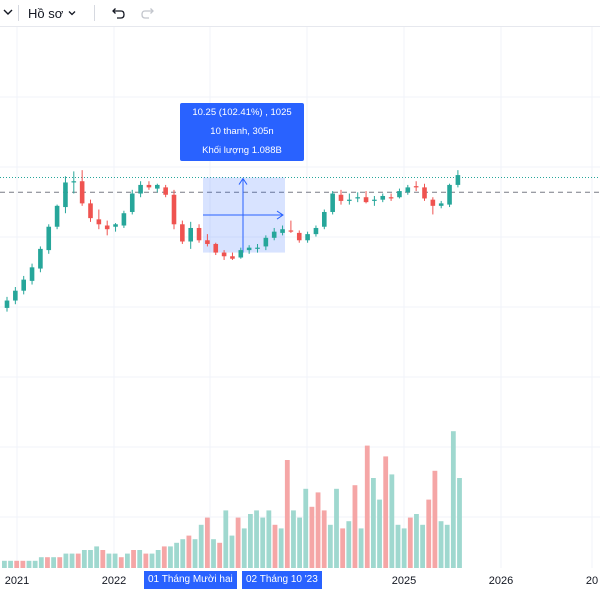  I want to click on range-start-label: 01 Tháng Mười hai, so click(190, 580).